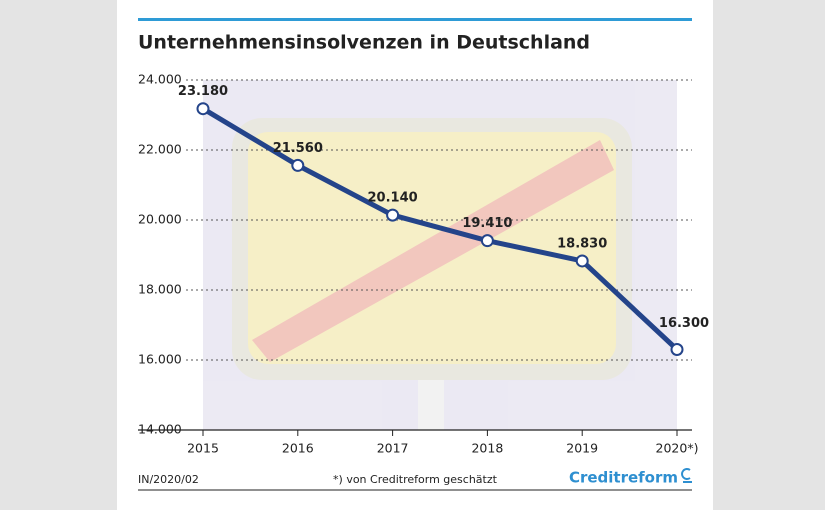 This screenshot has width=825, height=510. What do you see at coordinates (487, 448) in the screenshot?
I see `x-tick-label: 2018` at bounding box center [487, 448].